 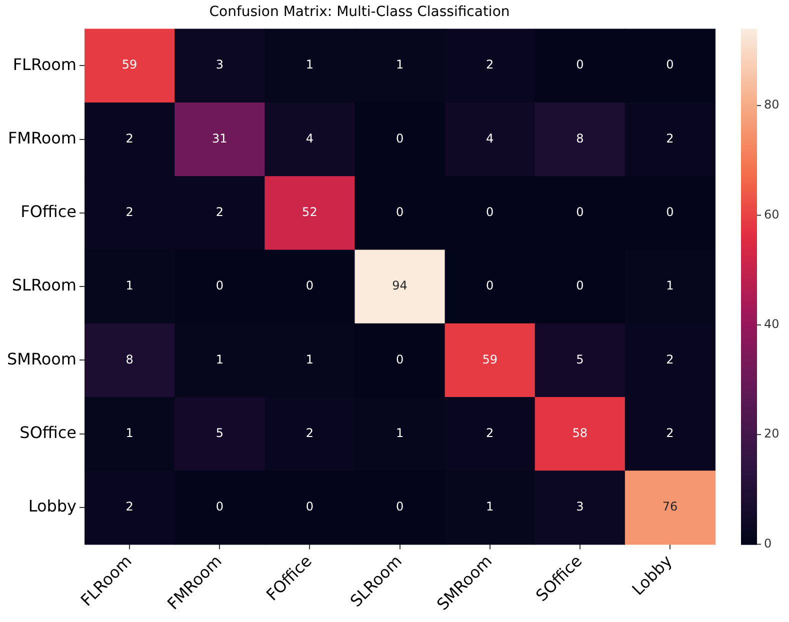 What do you see at coordinates (772, 105) in the screenshot?
I see `color-bar-label: 80` at bounding box center [772, 105].